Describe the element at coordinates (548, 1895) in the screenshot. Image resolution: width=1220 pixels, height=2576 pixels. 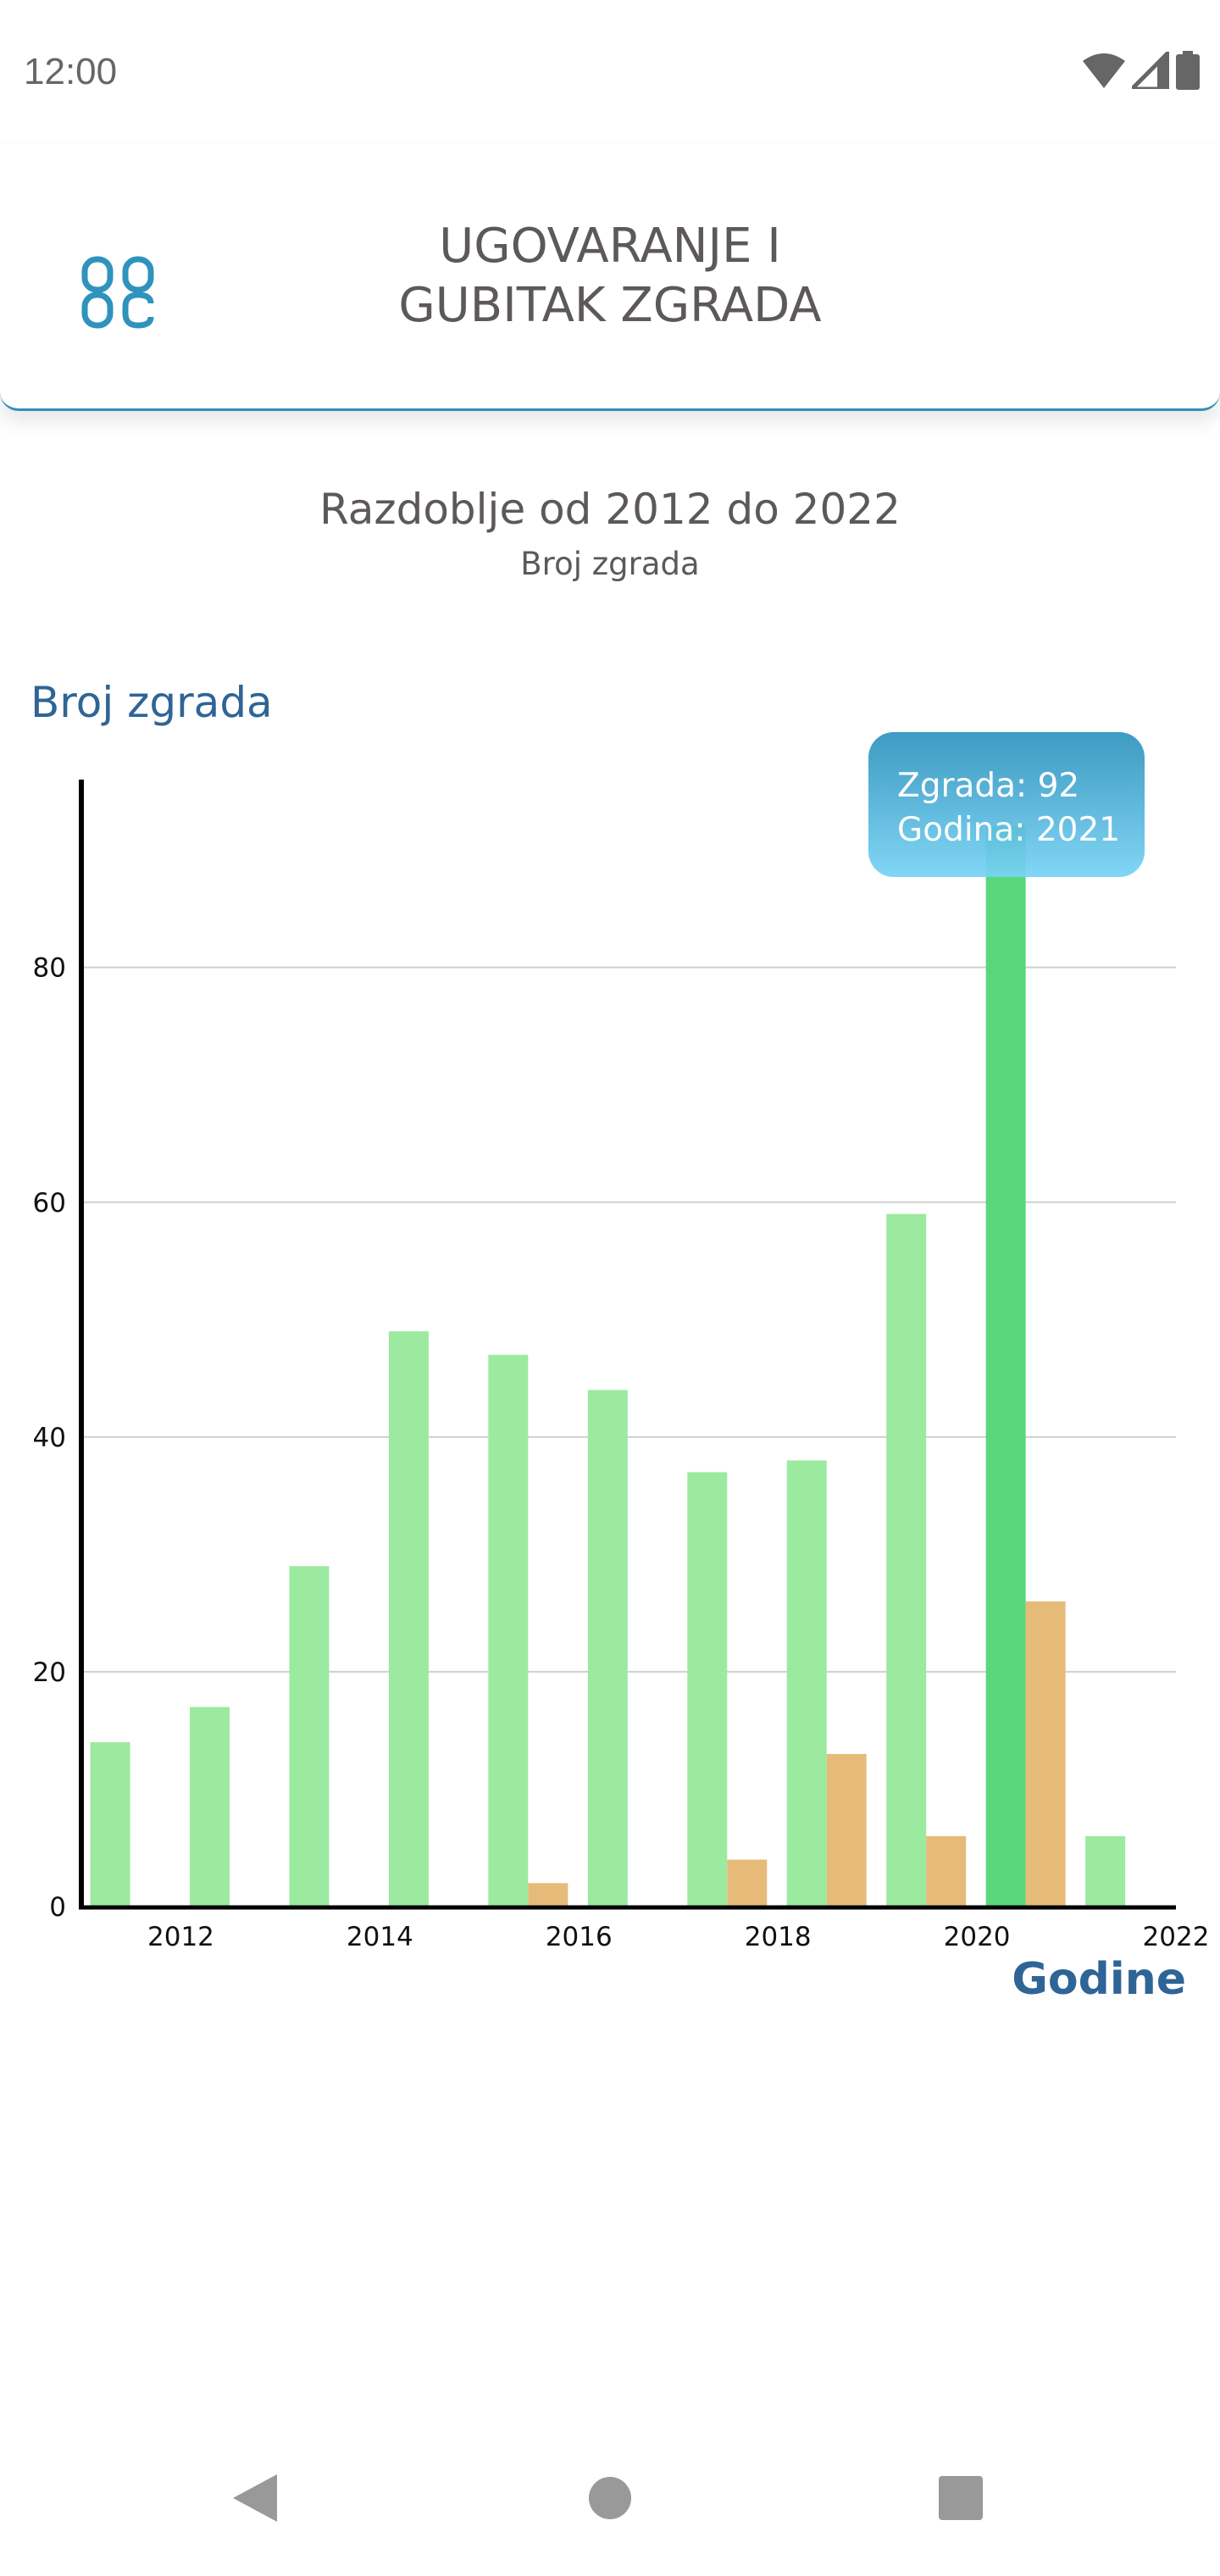
I see `bar-gubitak-2016` at that location.